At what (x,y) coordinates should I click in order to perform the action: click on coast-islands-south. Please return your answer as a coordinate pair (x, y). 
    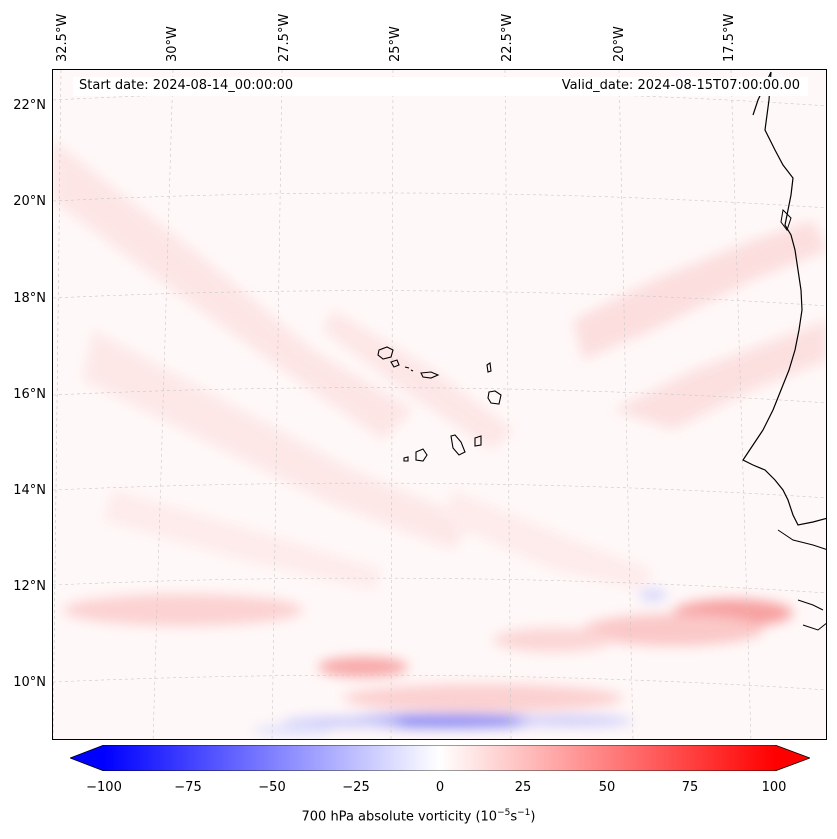
    Looking at the image, I should click on (811, 615).